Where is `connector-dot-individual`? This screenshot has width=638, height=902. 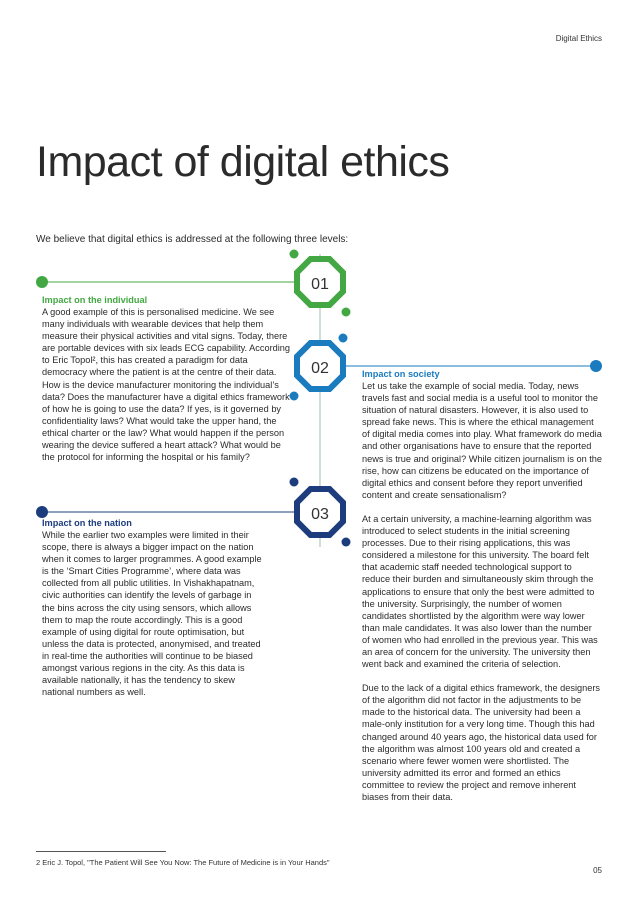
connector-dot-individual is located at coordinates (42, 282).